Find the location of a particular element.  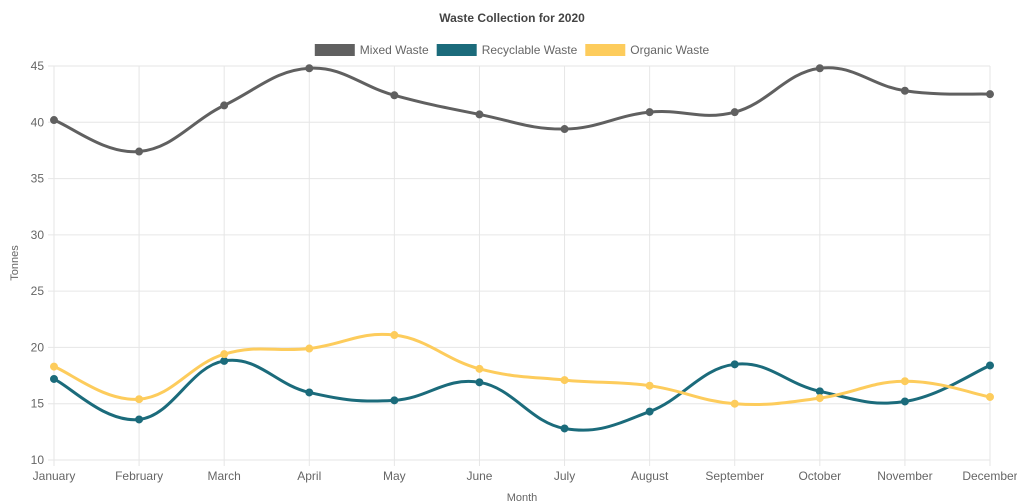

legend-item-mixed-waste: Mixed Waste is located at coordinates (371, 50).